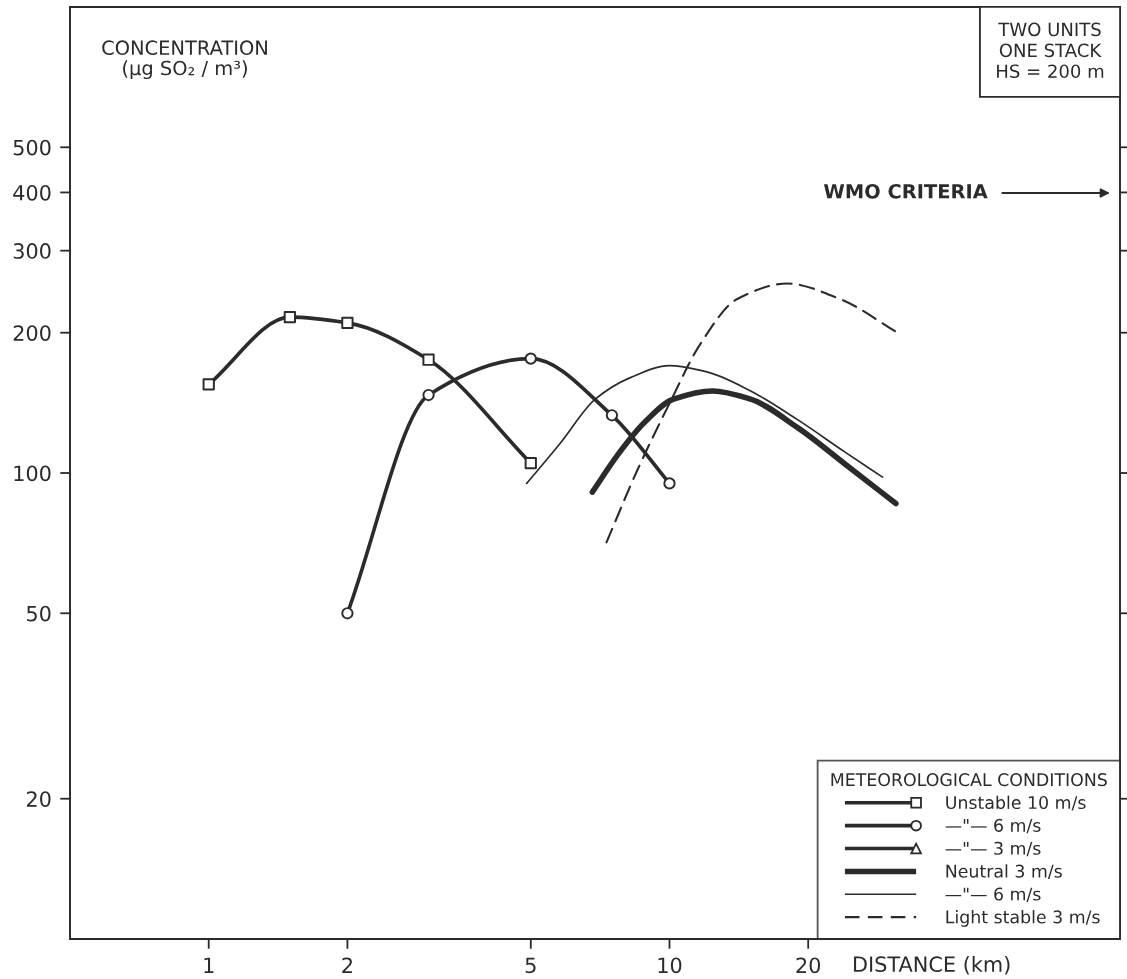  Describe the element at coordinates (32, 473) in the screenshot. I see `y-tick-label: 100` at that location.